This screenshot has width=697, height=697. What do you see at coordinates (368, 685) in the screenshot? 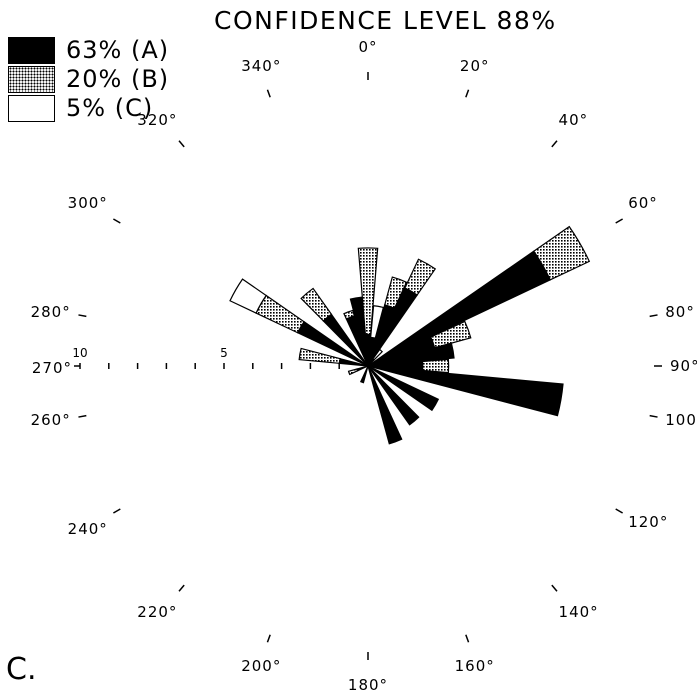
I see `direction-label-180: 180°` at bounding box center [368, 685].